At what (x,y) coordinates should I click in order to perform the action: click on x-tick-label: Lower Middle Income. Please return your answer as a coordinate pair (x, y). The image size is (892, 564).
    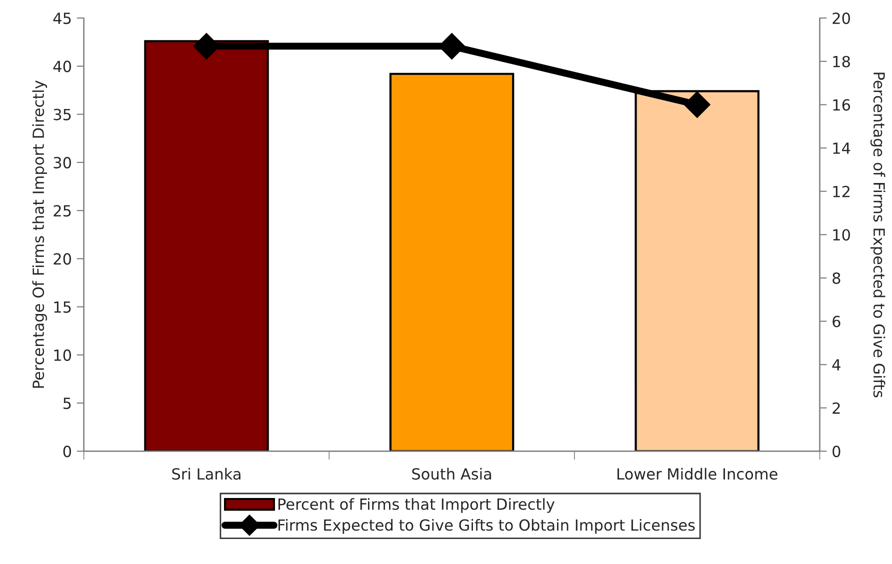
    Looking at the image, I should click on (698, 474).